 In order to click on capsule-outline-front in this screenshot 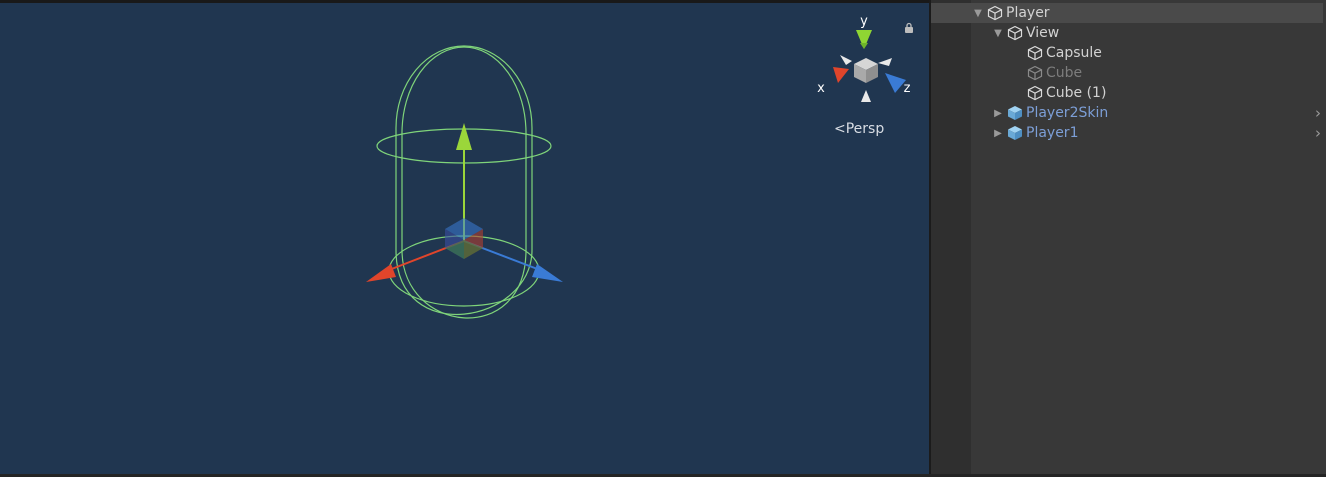, I will do `click(464, 147)`.